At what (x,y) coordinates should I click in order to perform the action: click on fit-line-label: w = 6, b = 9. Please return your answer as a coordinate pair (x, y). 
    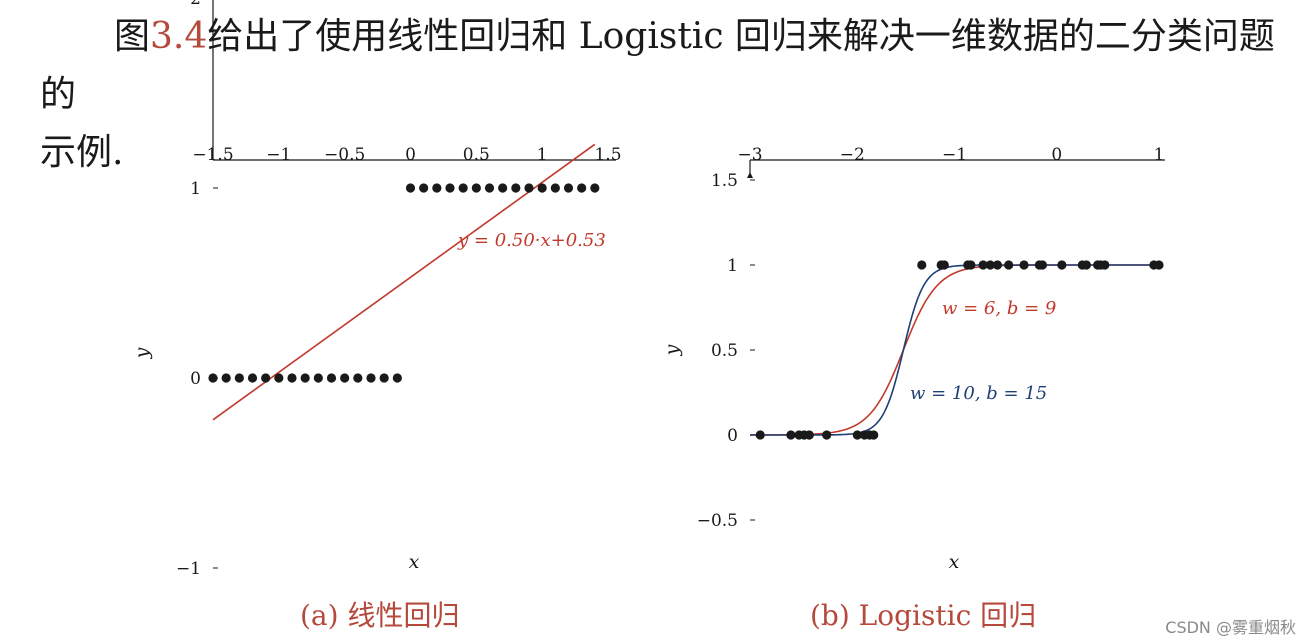
    Looking at the image, I should click on (999, 308).